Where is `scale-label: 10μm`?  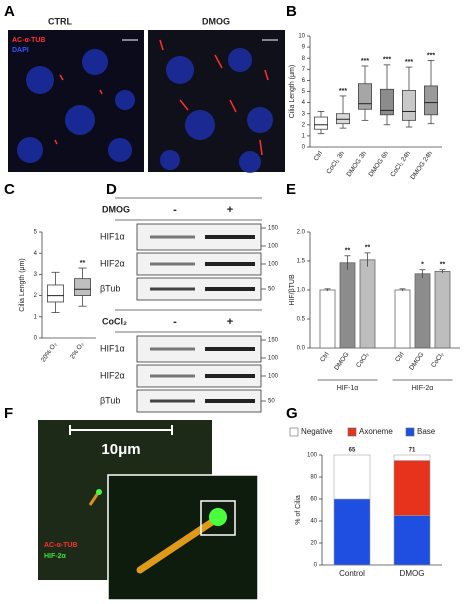
scale-label: 10μm is located at coordinates (120, 449).